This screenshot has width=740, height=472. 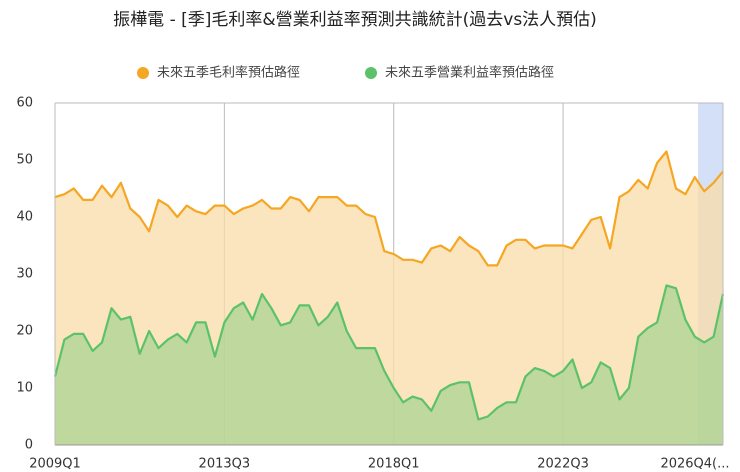 What do you see at coordinates (29, 445) in the screenshot?
I see `y-tick-label: 0` at bounding box center [29, 445].